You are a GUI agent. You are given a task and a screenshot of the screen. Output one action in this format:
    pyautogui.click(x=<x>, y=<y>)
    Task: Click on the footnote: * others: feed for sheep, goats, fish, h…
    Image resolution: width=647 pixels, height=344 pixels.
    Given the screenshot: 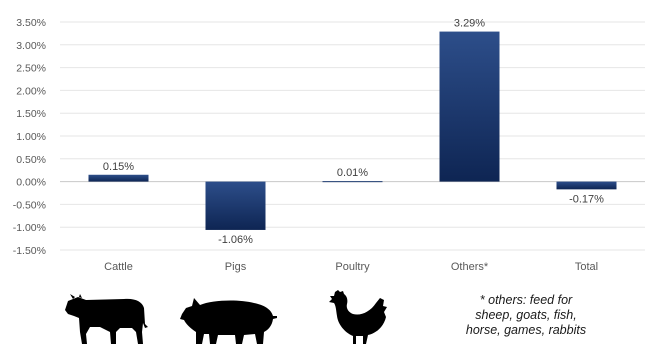 What is the action you would take?
    pyautogui.click(x=526, y=315)
    